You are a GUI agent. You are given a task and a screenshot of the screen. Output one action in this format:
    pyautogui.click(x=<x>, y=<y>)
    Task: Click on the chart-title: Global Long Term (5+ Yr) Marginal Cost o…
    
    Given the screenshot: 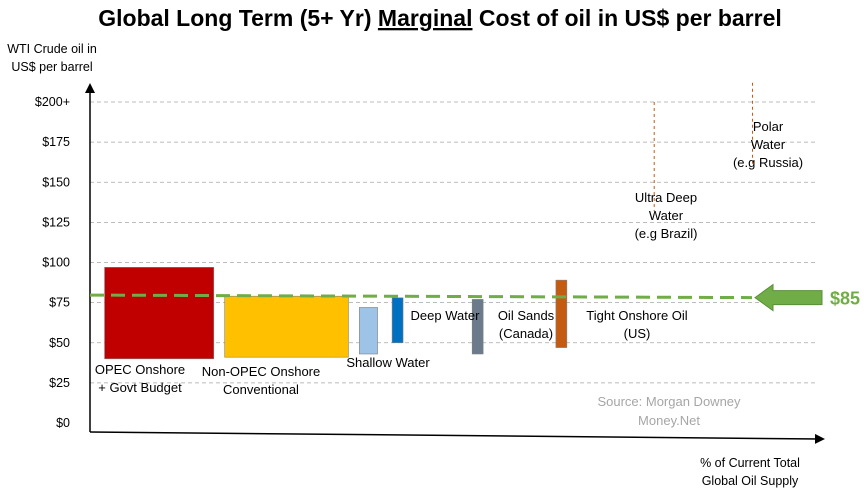 What is the action you would take?
    pyautogui.click(x=440, y=18)
    